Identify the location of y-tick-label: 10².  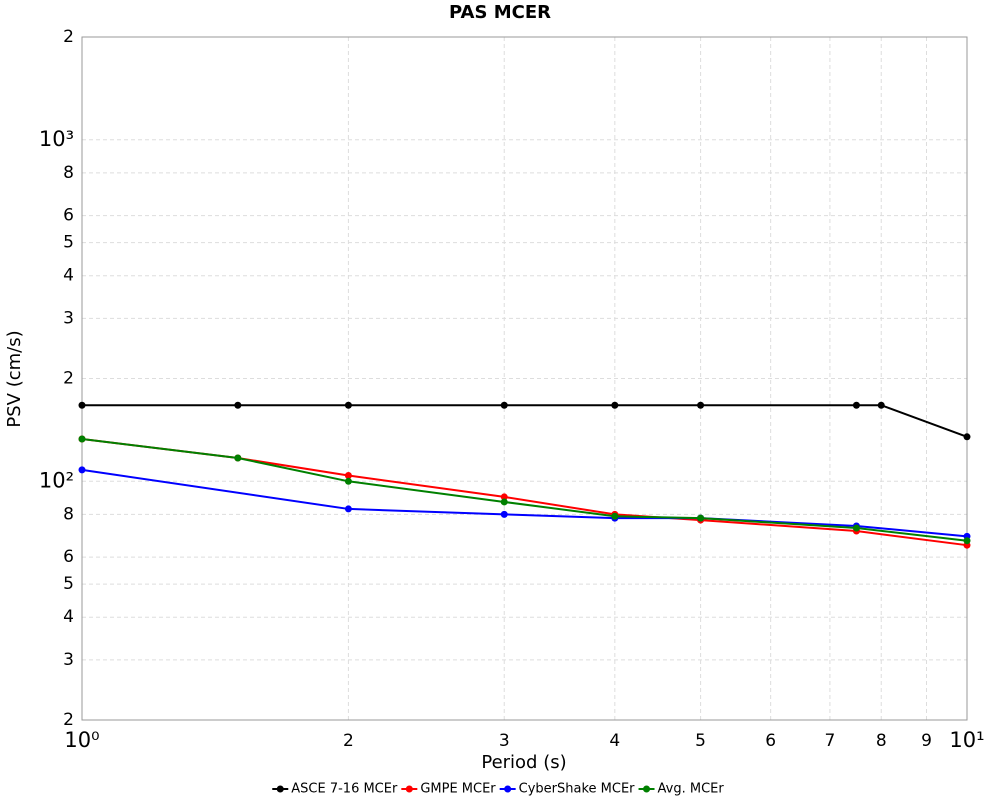
(56, 480).